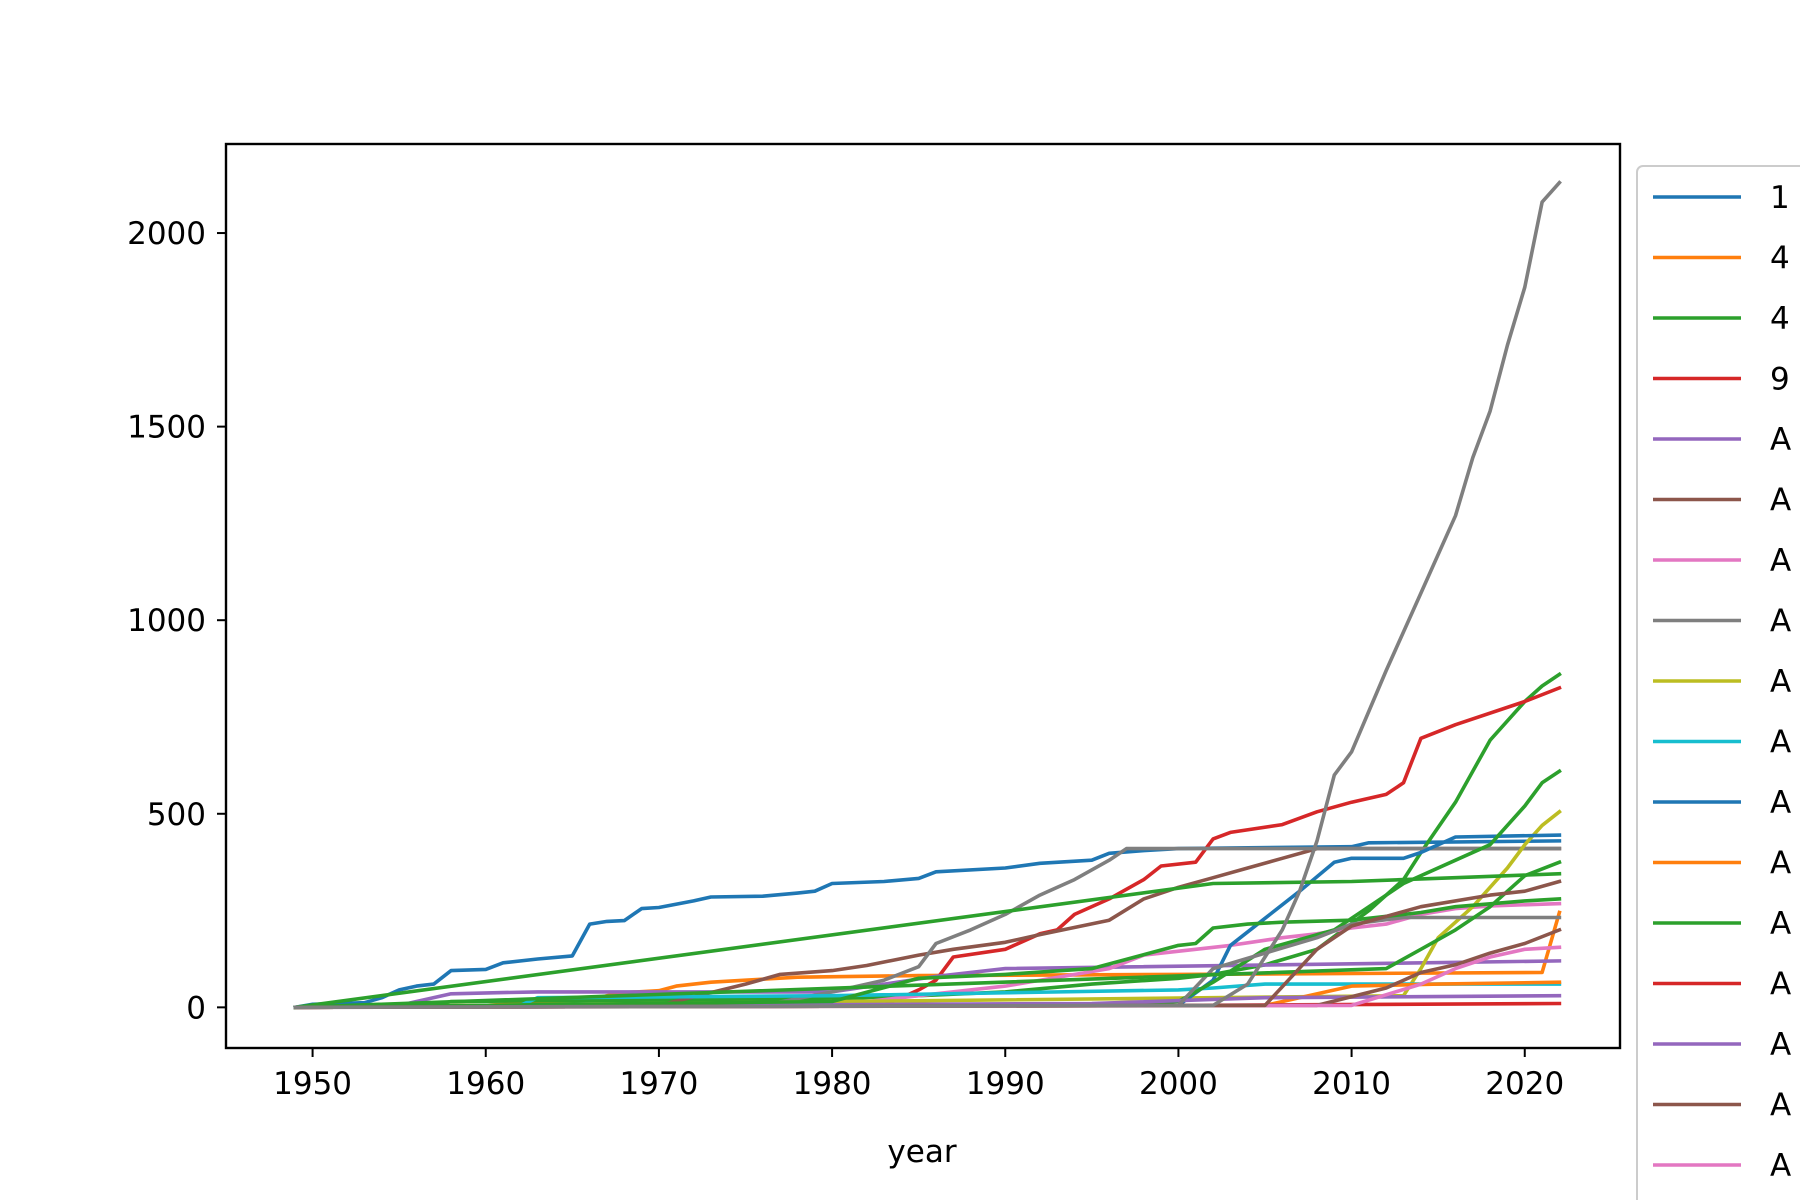 This screenshot has width=1800, height=1200. Describe the element at coordinates (1351, 1084) in the screenshot. I see `x-tick-label: 2010` at that location.